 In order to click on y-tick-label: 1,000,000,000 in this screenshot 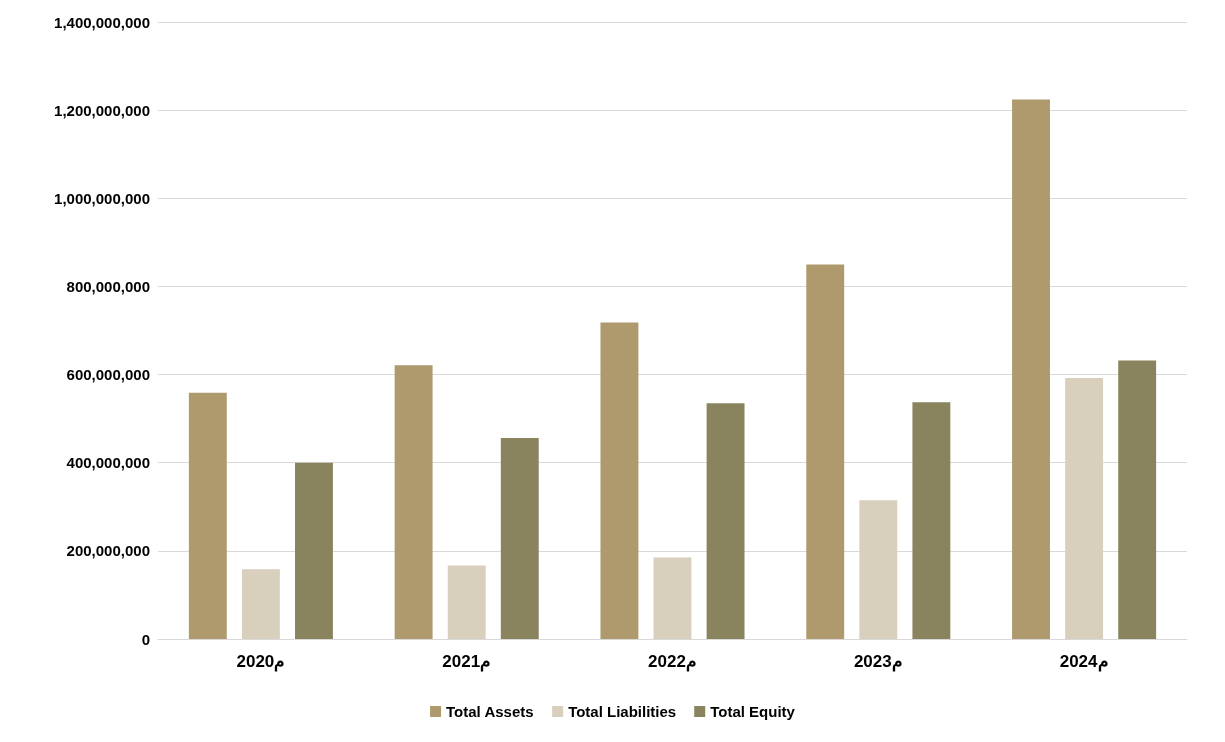, I will do `click(102, 198)`.